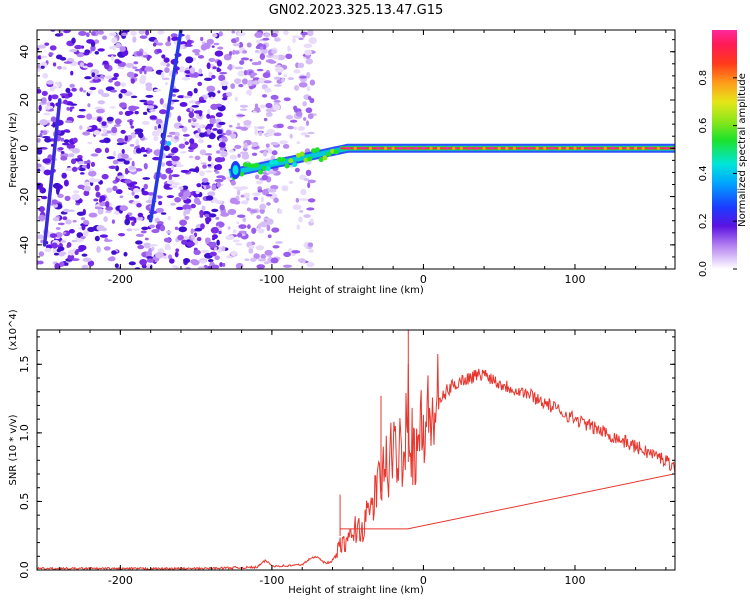 The image size is (750, 604). I want to click on colorbar-gradient, so click(724, 149).